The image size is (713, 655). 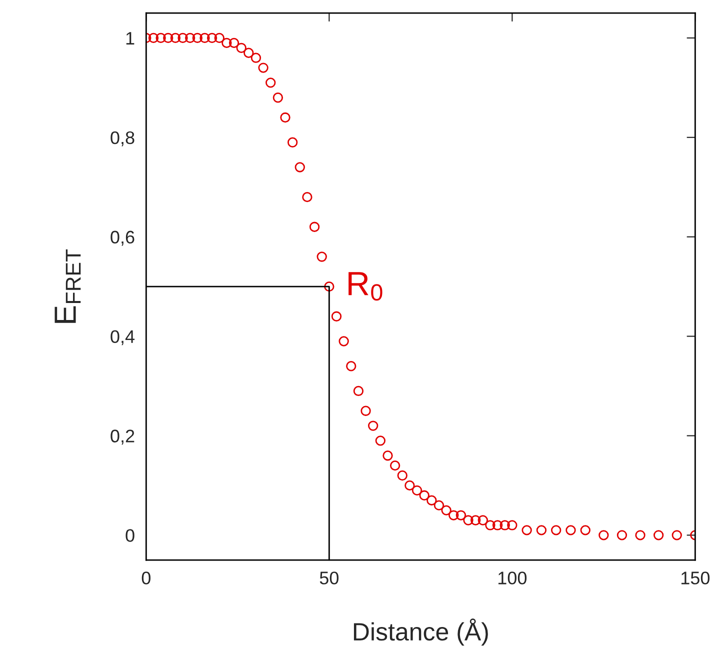 What do you see at coordinates (122, 138) in the screenshot?
I see `y-tick-label: 0,8` at bounding box center [122, 138].